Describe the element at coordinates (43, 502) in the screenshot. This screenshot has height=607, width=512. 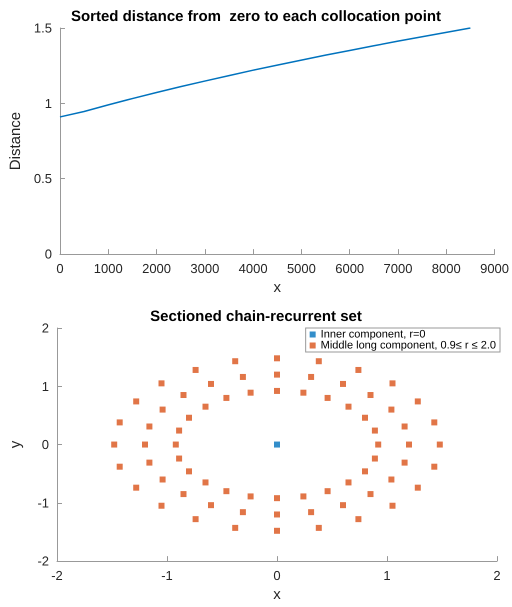
I see `y-tick-label: -1` at that location.